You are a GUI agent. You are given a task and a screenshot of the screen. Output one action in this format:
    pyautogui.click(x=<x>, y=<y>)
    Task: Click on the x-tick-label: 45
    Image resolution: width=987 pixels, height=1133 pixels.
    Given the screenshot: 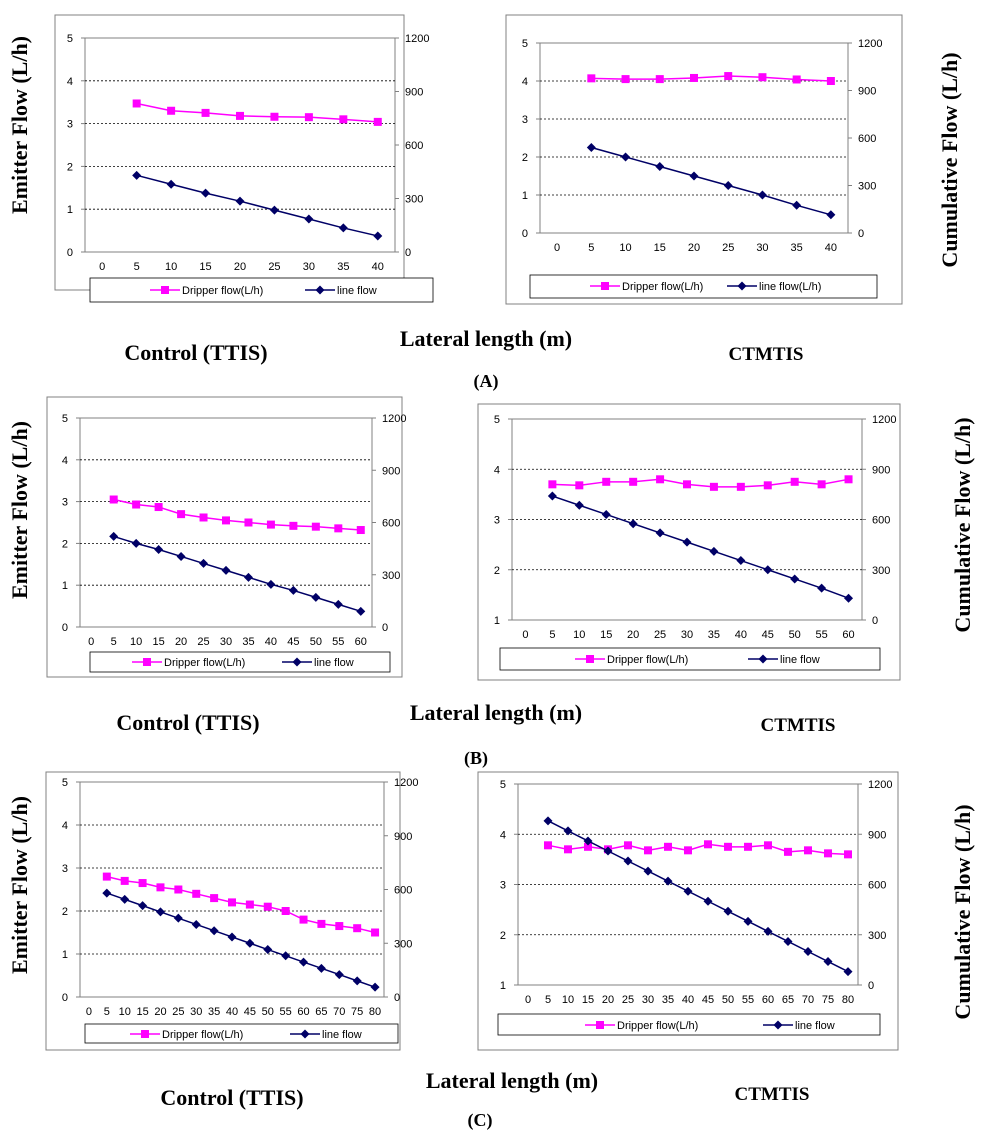 What is the action you would take?
    pyautogui.click(x=768, y=635)
    